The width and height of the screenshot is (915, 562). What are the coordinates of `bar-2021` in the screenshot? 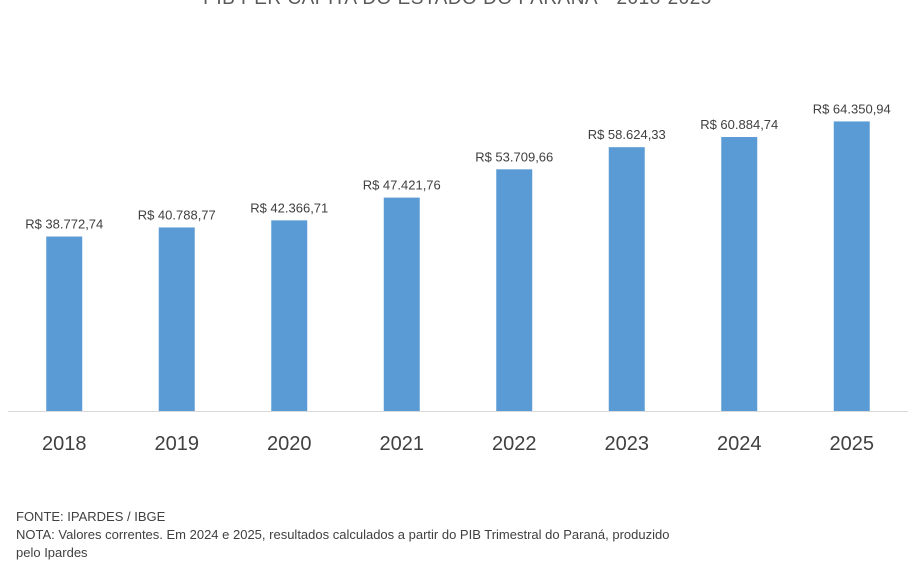 It's located at (401, 304).